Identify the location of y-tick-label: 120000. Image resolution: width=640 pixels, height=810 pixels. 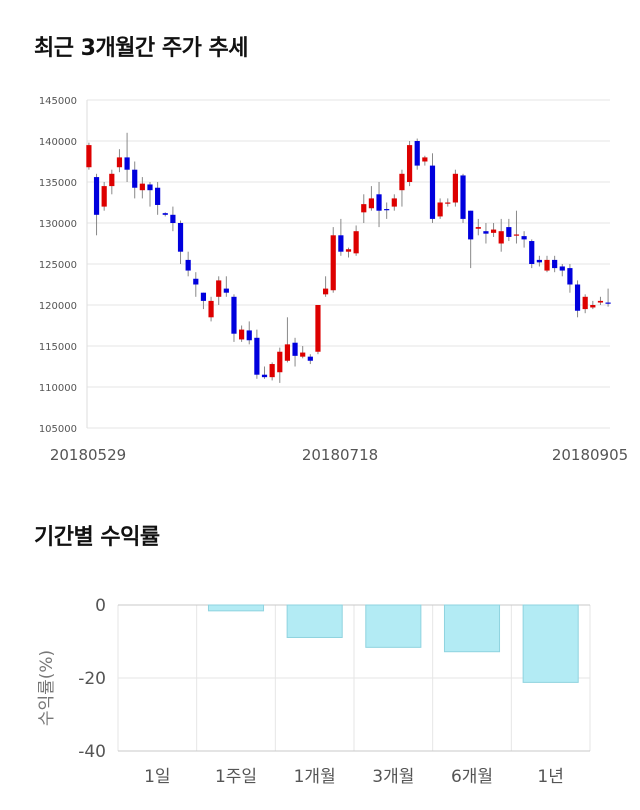
(58, 306).